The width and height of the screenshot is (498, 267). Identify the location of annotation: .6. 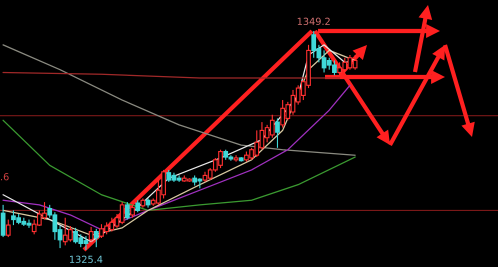
(5, 176).